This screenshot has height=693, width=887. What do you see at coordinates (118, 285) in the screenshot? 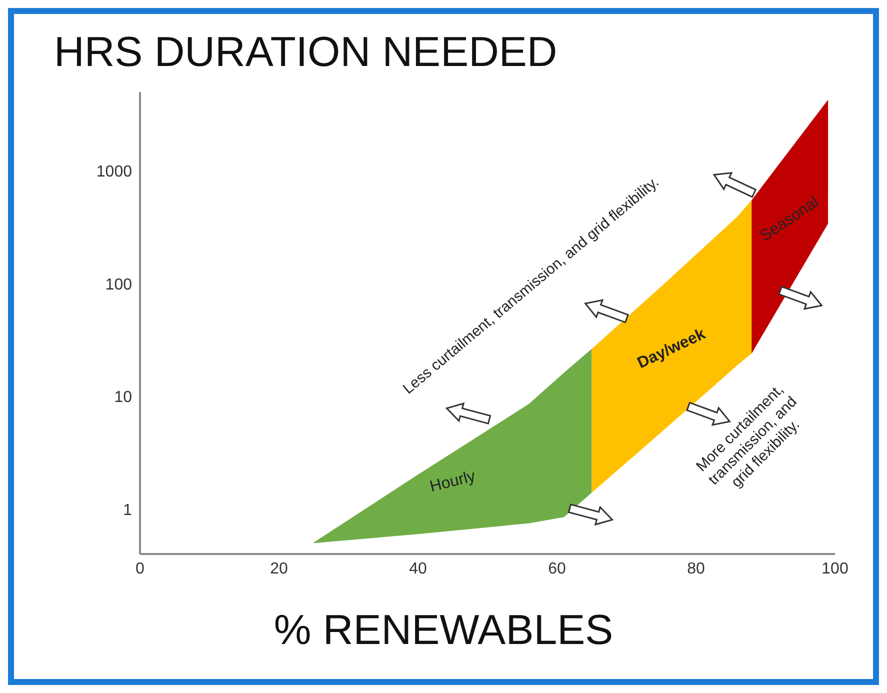
I see `y-tick-label: 100` at bounding box center [118, 285].